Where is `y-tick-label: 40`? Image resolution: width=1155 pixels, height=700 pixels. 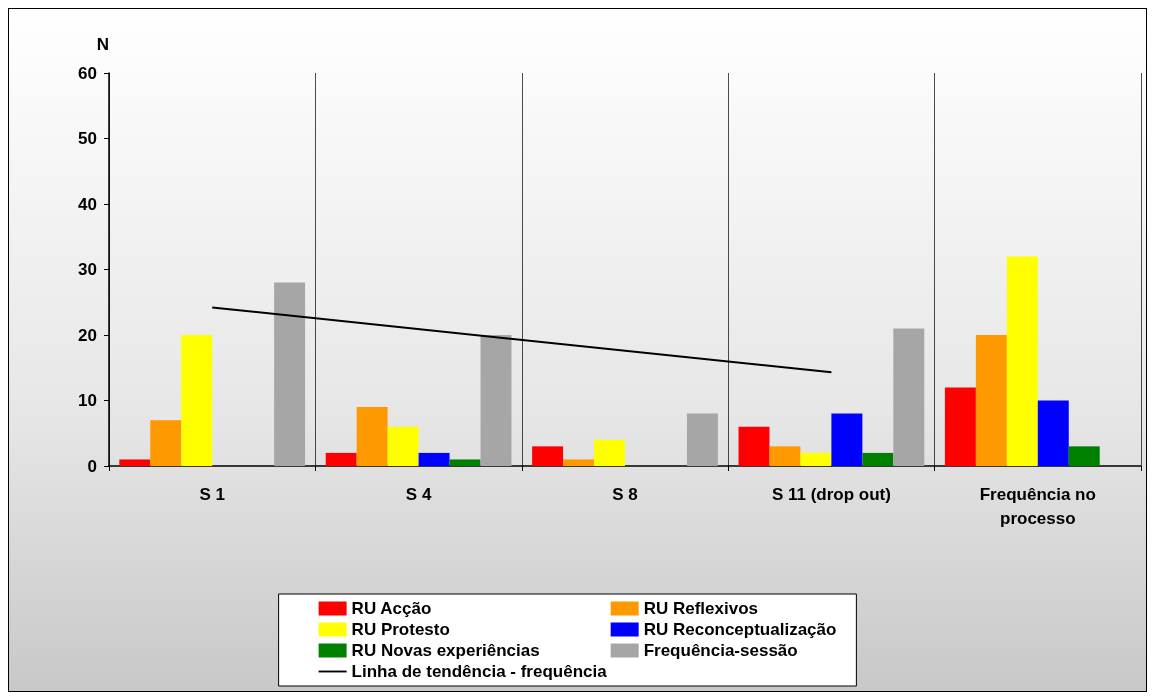 y-tick-label: 40 is located at coordinates (87, 204).